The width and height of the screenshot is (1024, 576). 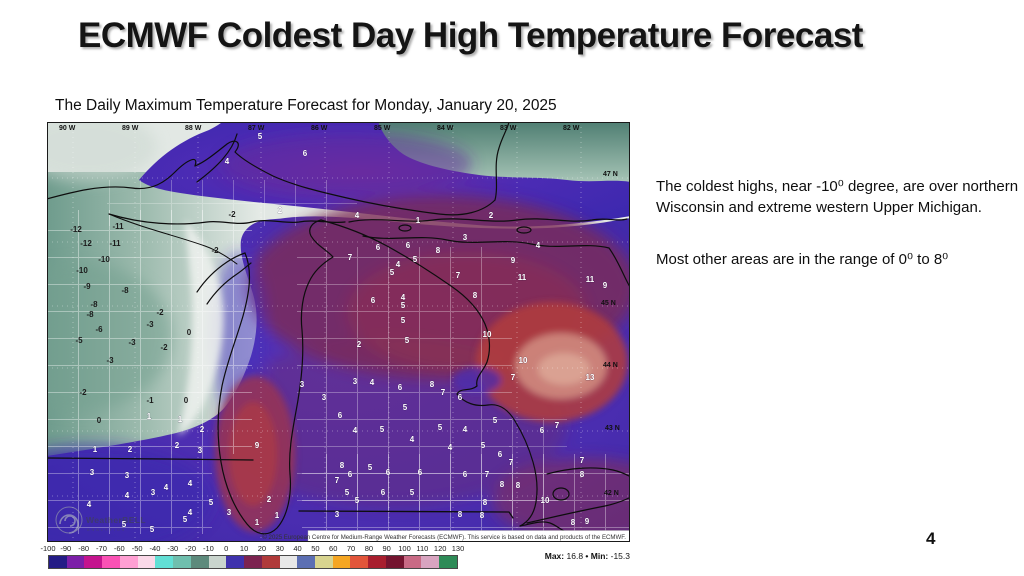 I want to click on watermark-logo: WeatherBELL ANALYTICS, so click(x=100, y=520).